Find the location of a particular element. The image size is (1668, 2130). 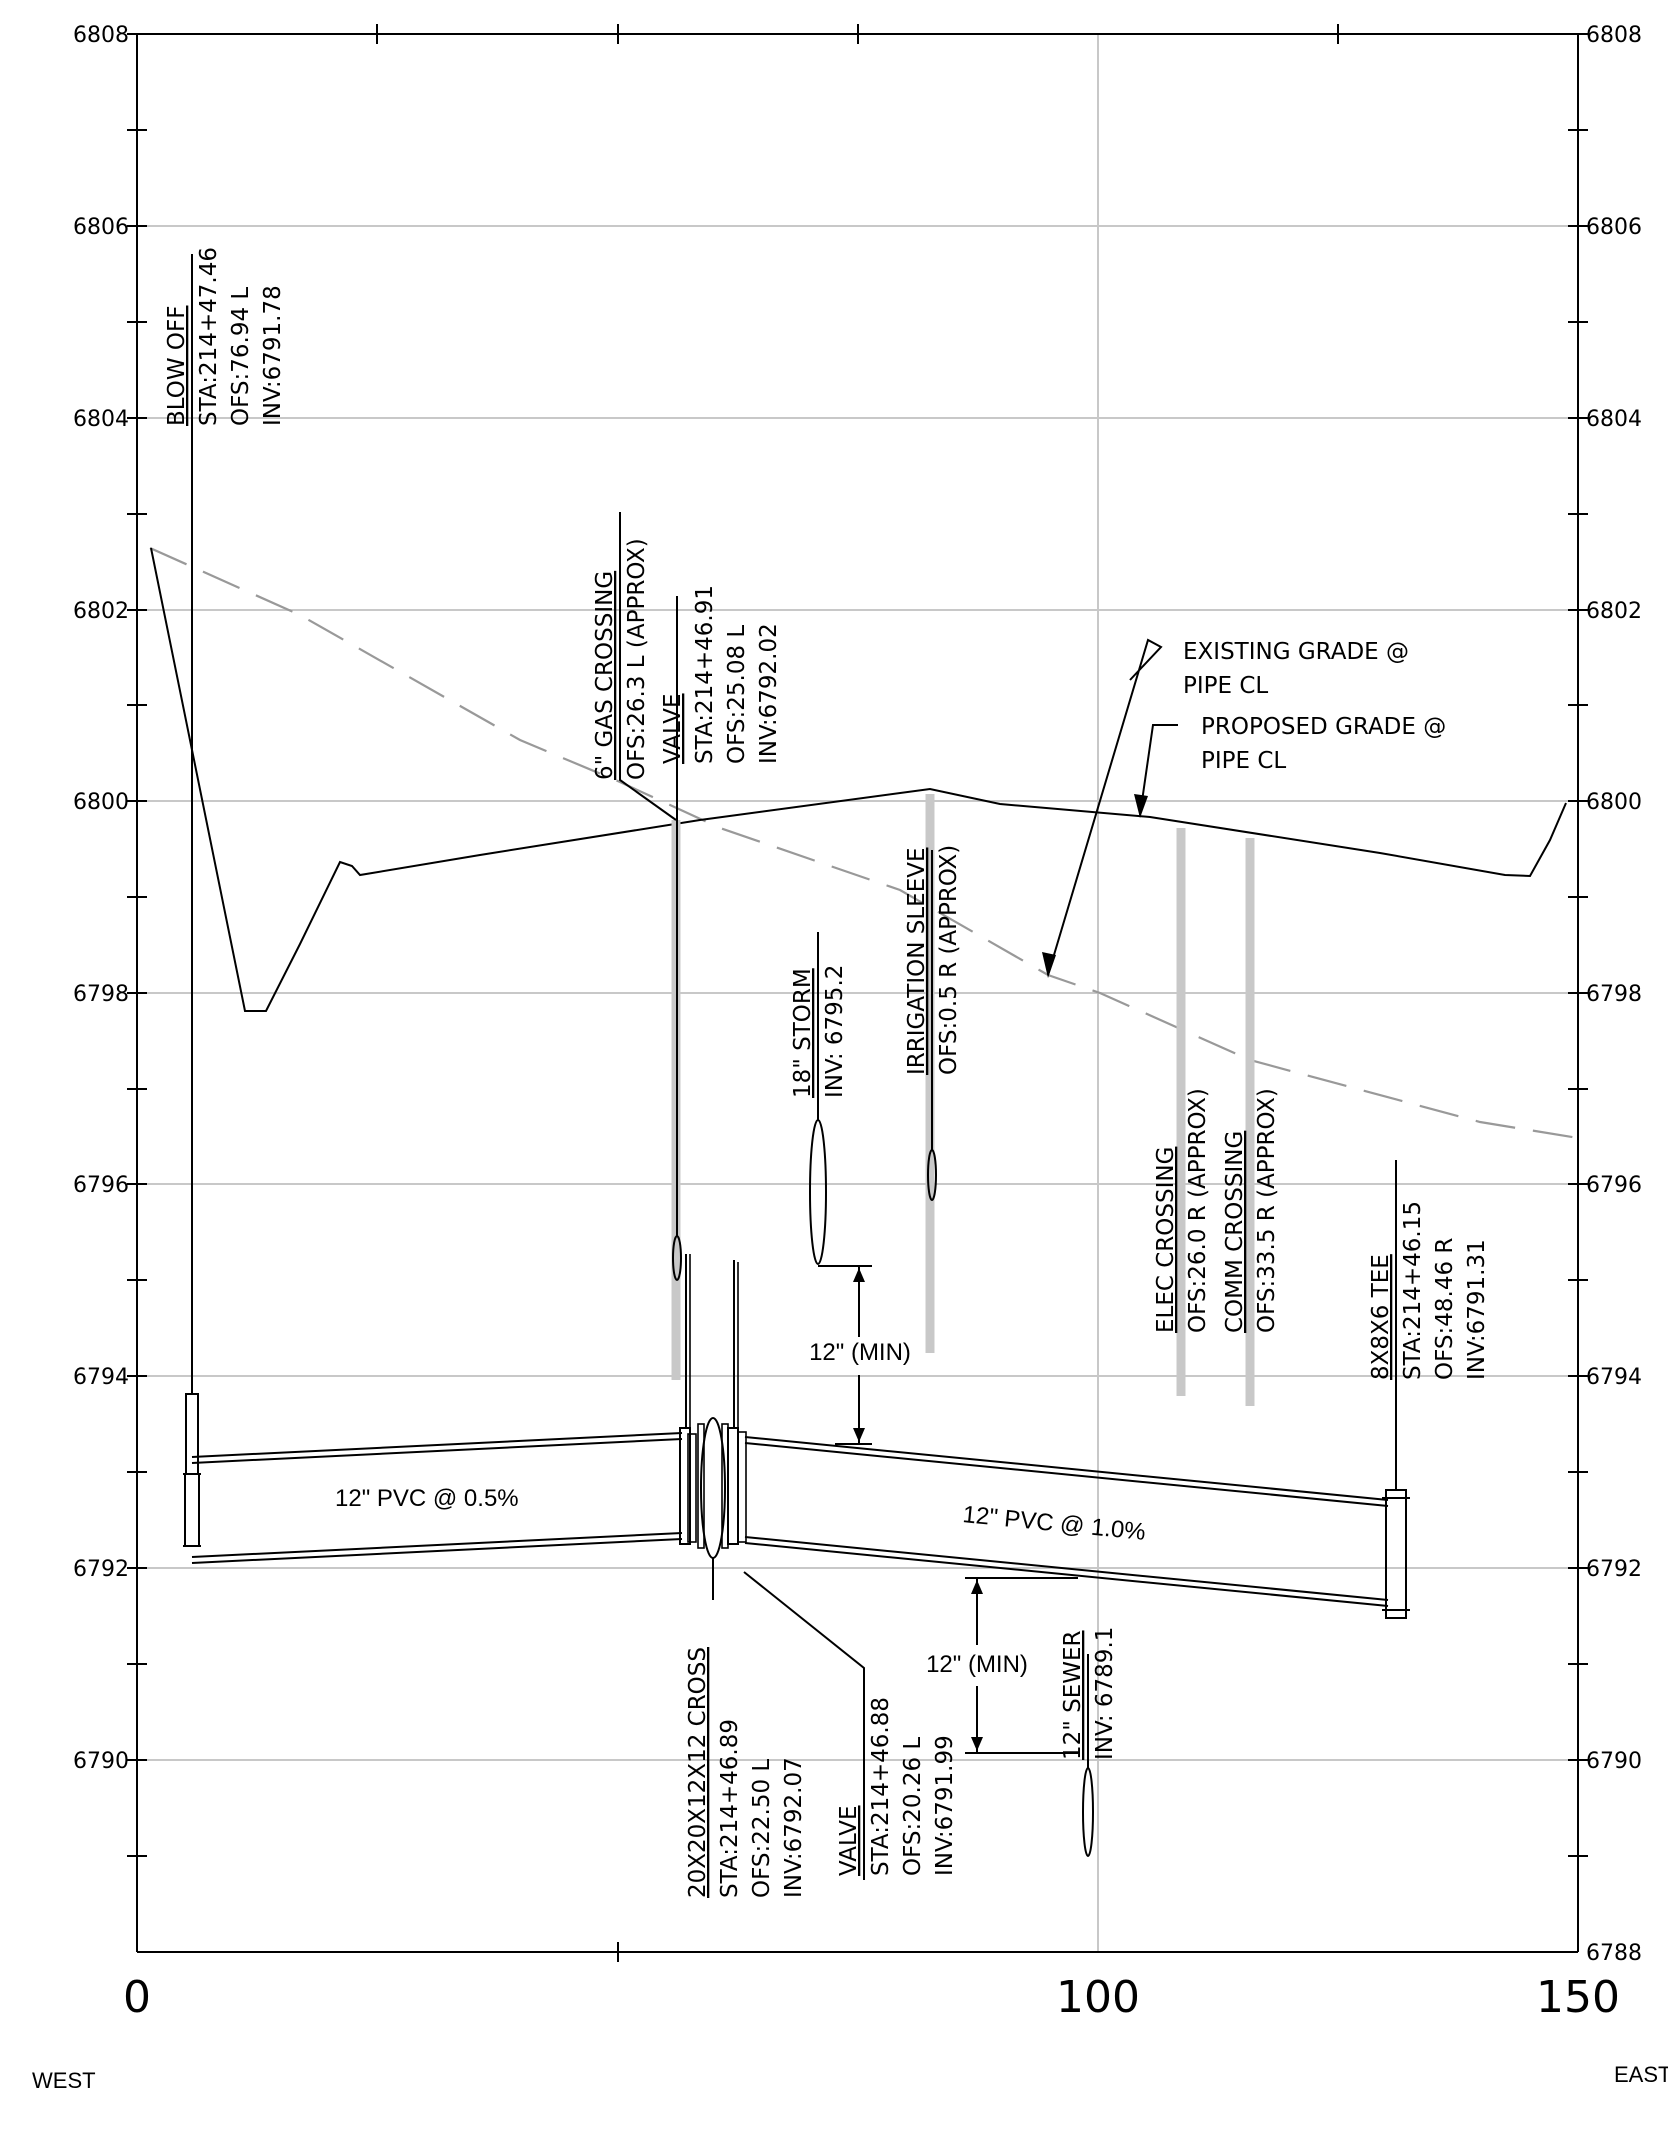

left-tick-label: 6792 is located at coordinates (101, 1569).